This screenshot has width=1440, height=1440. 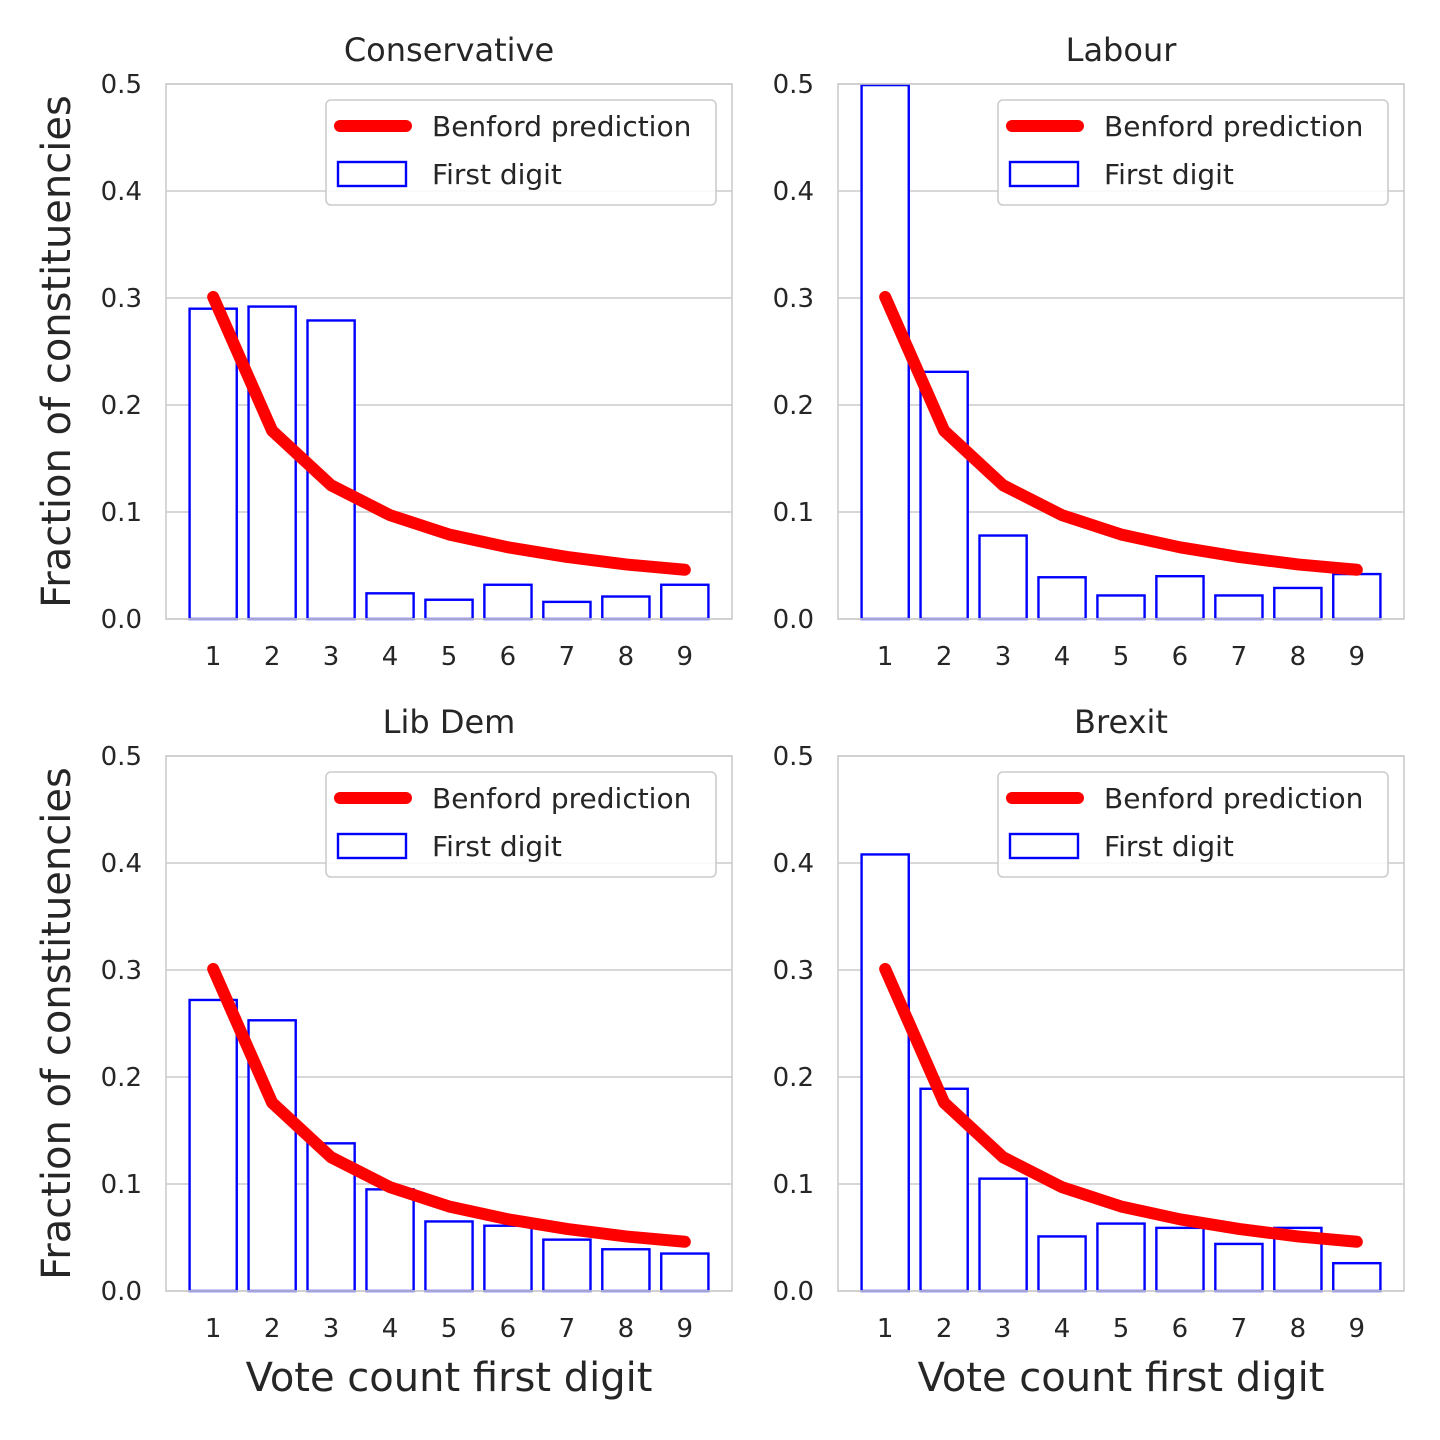 I want to click on panel-title: Conservative, so click(x=449, y=50).